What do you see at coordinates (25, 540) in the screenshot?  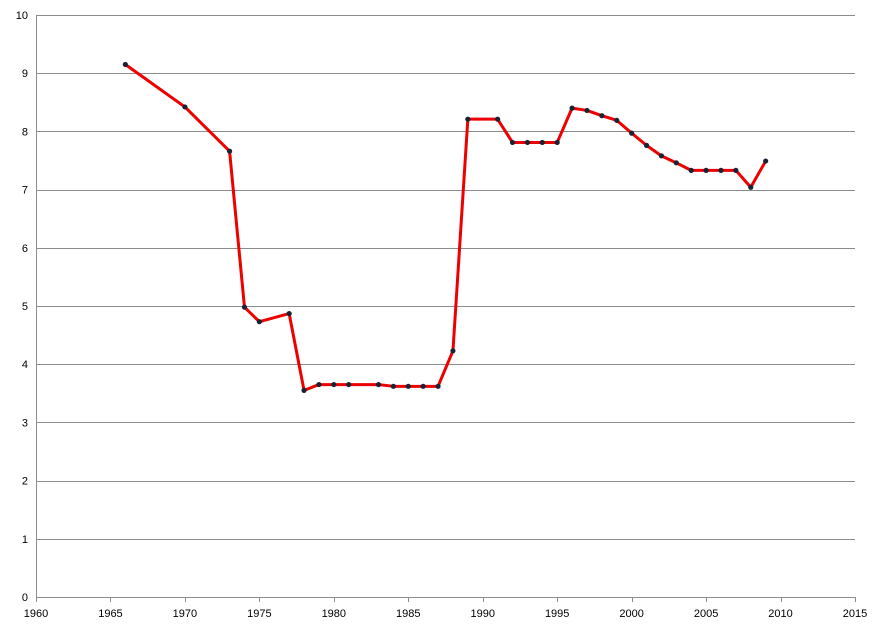 I see `y-tick-label: 1` at bounding box center [25, 540].